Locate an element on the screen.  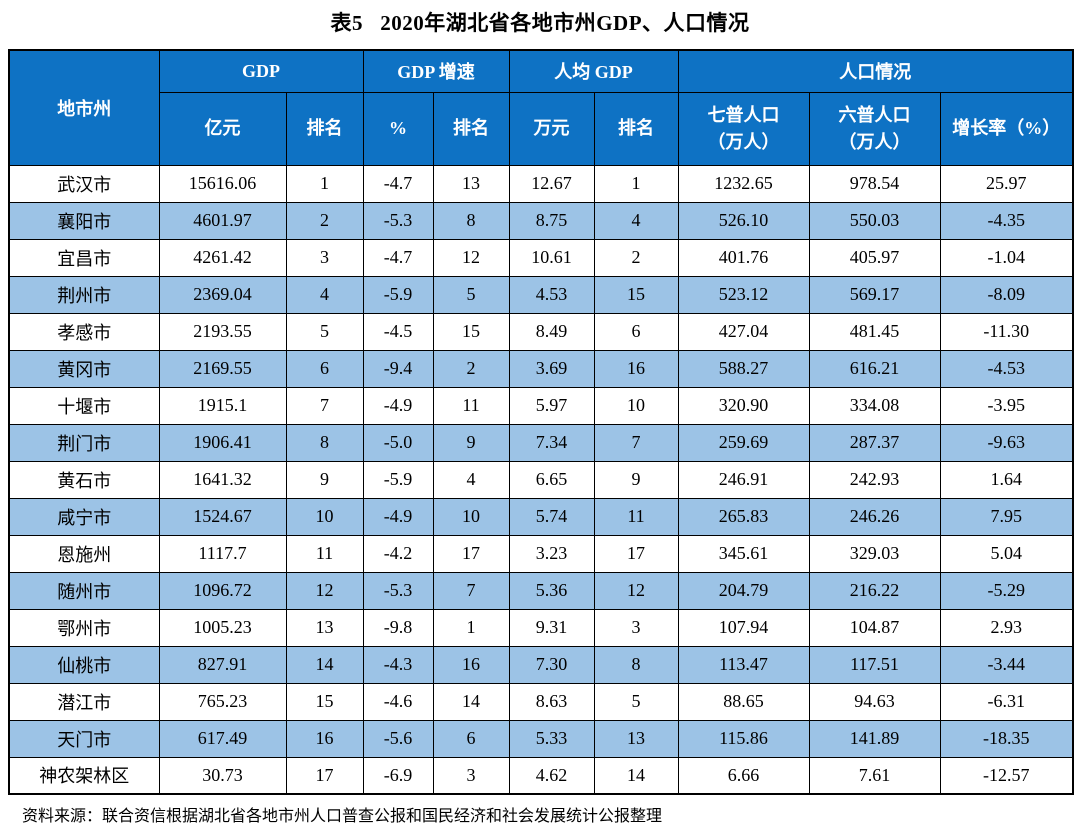
value-cell: 1641.32 is located at coordinates (222, 479).